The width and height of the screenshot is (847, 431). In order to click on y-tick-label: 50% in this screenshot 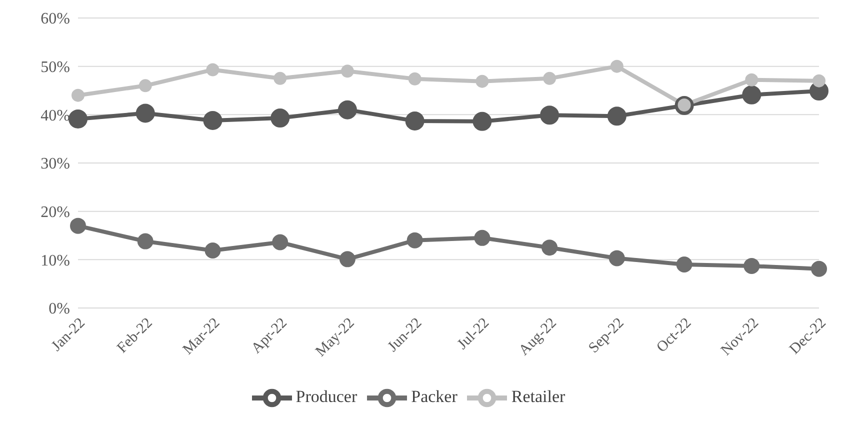, I will do `click(55, 67)`.